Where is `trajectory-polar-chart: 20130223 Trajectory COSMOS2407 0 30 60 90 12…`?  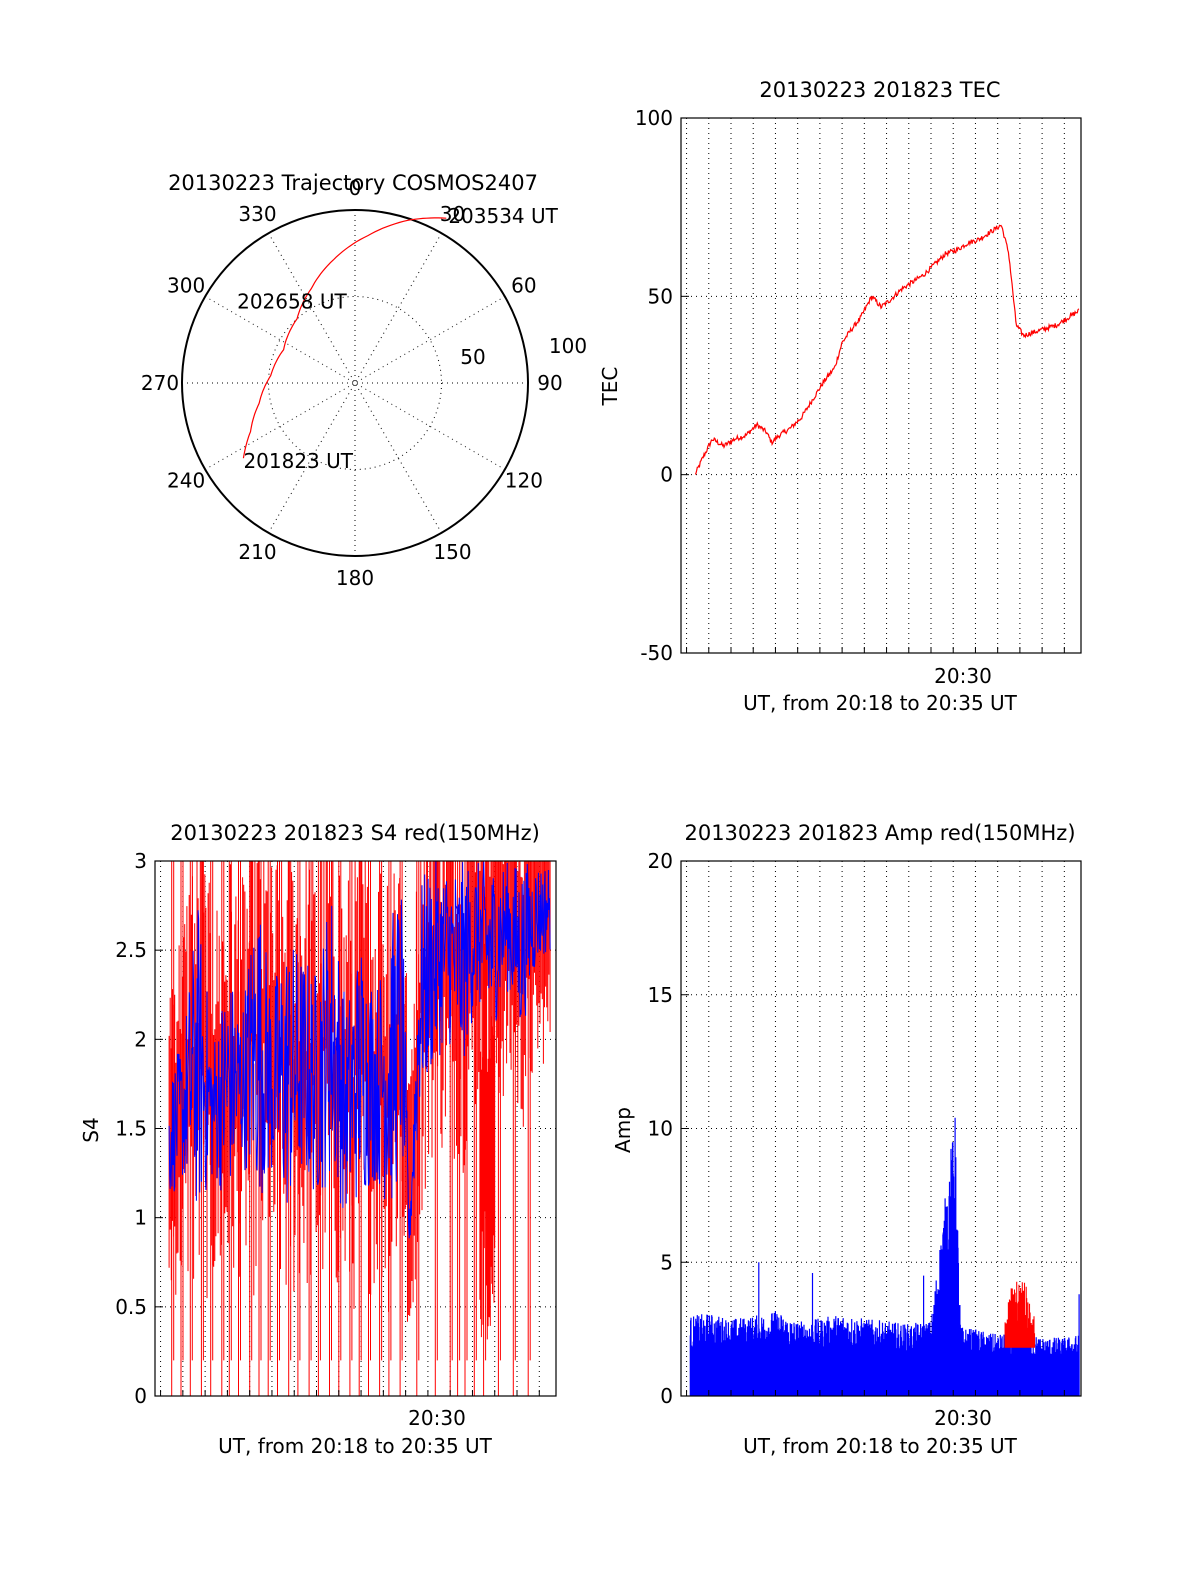 trajectory-polar-chart: 20130223 Trajectory COSMOS2407 0 30 60 90 12… is located at coordinates (364, 380).